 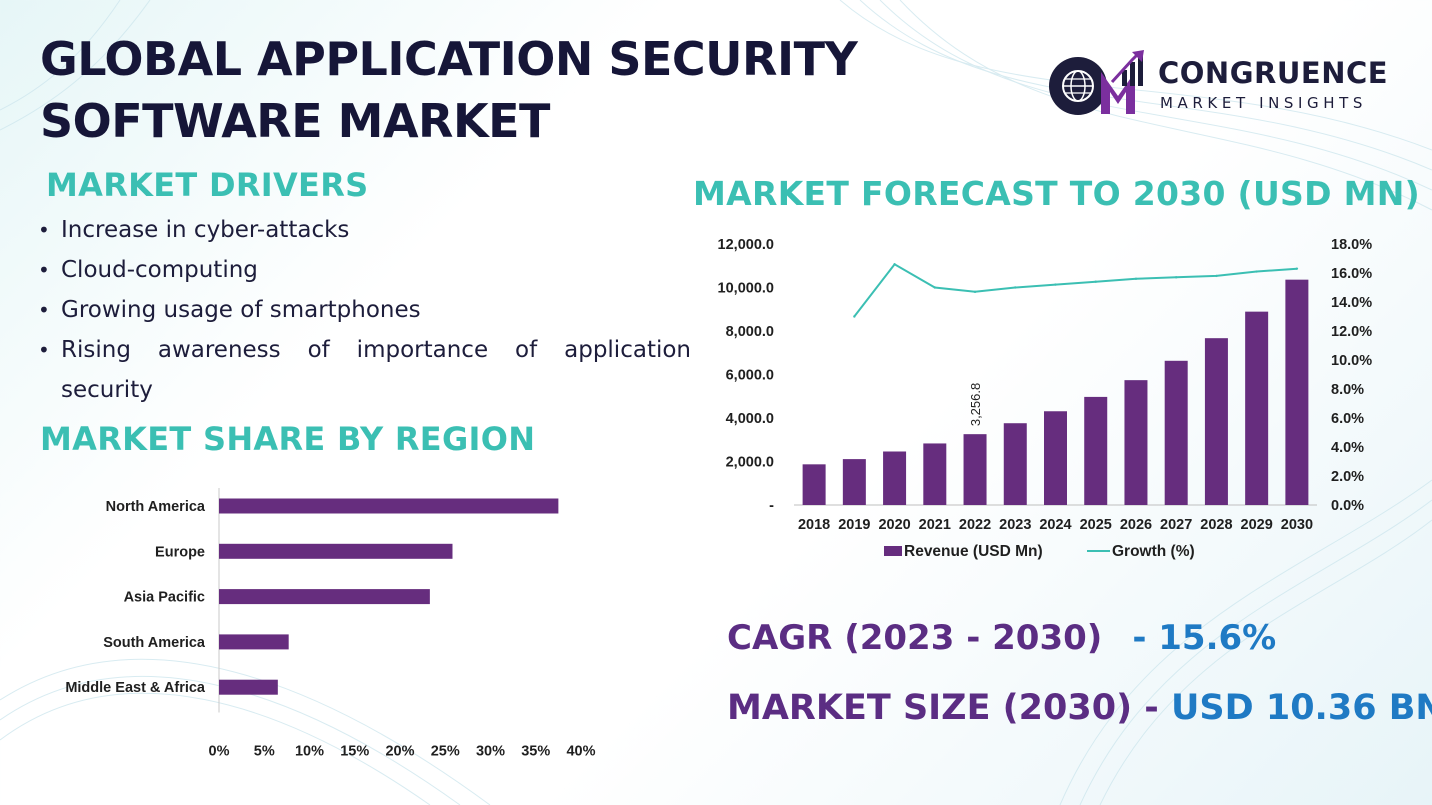 What do you see at coordinates (1351, 303) in the screenshot?
I see `forecast-right-tick-label: 14.0%` at bounding box center [1351, 303].